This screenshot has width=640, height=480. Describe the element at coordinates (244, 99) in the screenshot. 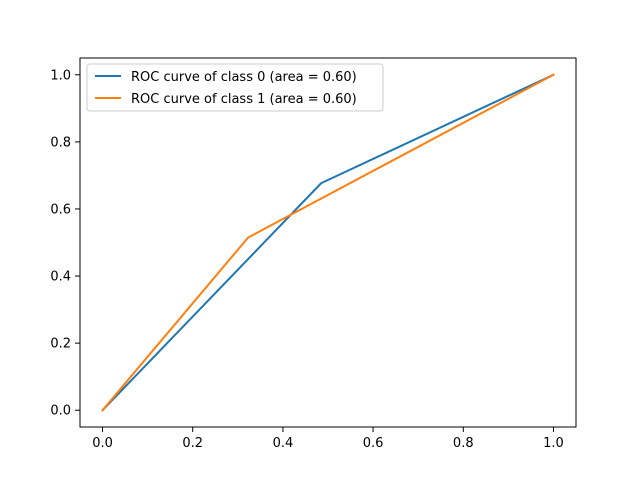

I see `legend-label-class-1: ROC curve of class 1 (area = 0.60)` at that location.